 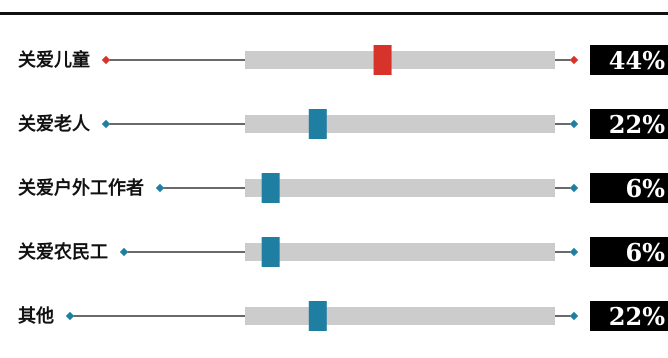 I want to click on percent-label: 44%, so click(x=637, y=60).